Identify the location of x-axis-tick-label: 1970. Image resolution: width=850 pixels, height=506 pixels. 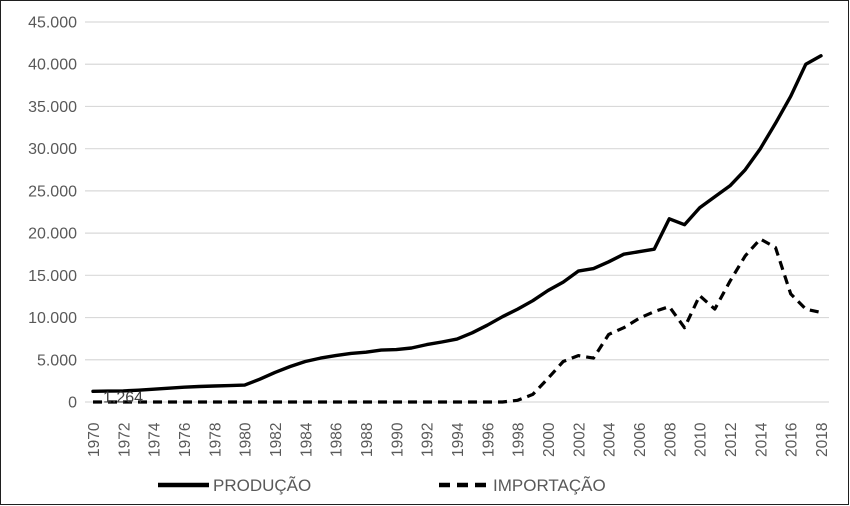
(94, 439).